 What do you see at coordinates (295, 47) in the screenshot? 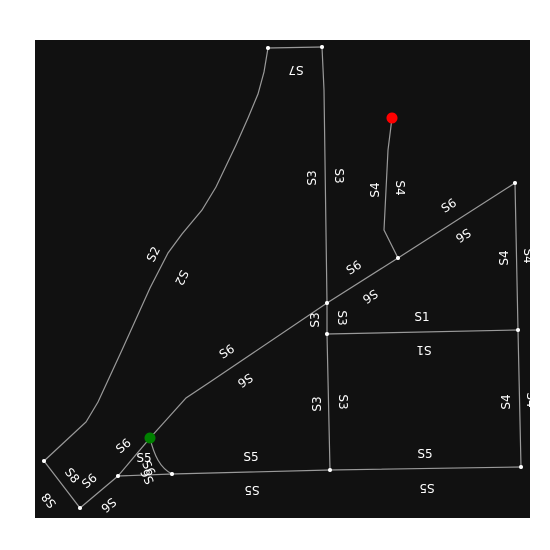
I see `road-s7` at bounding box center [295, 47].